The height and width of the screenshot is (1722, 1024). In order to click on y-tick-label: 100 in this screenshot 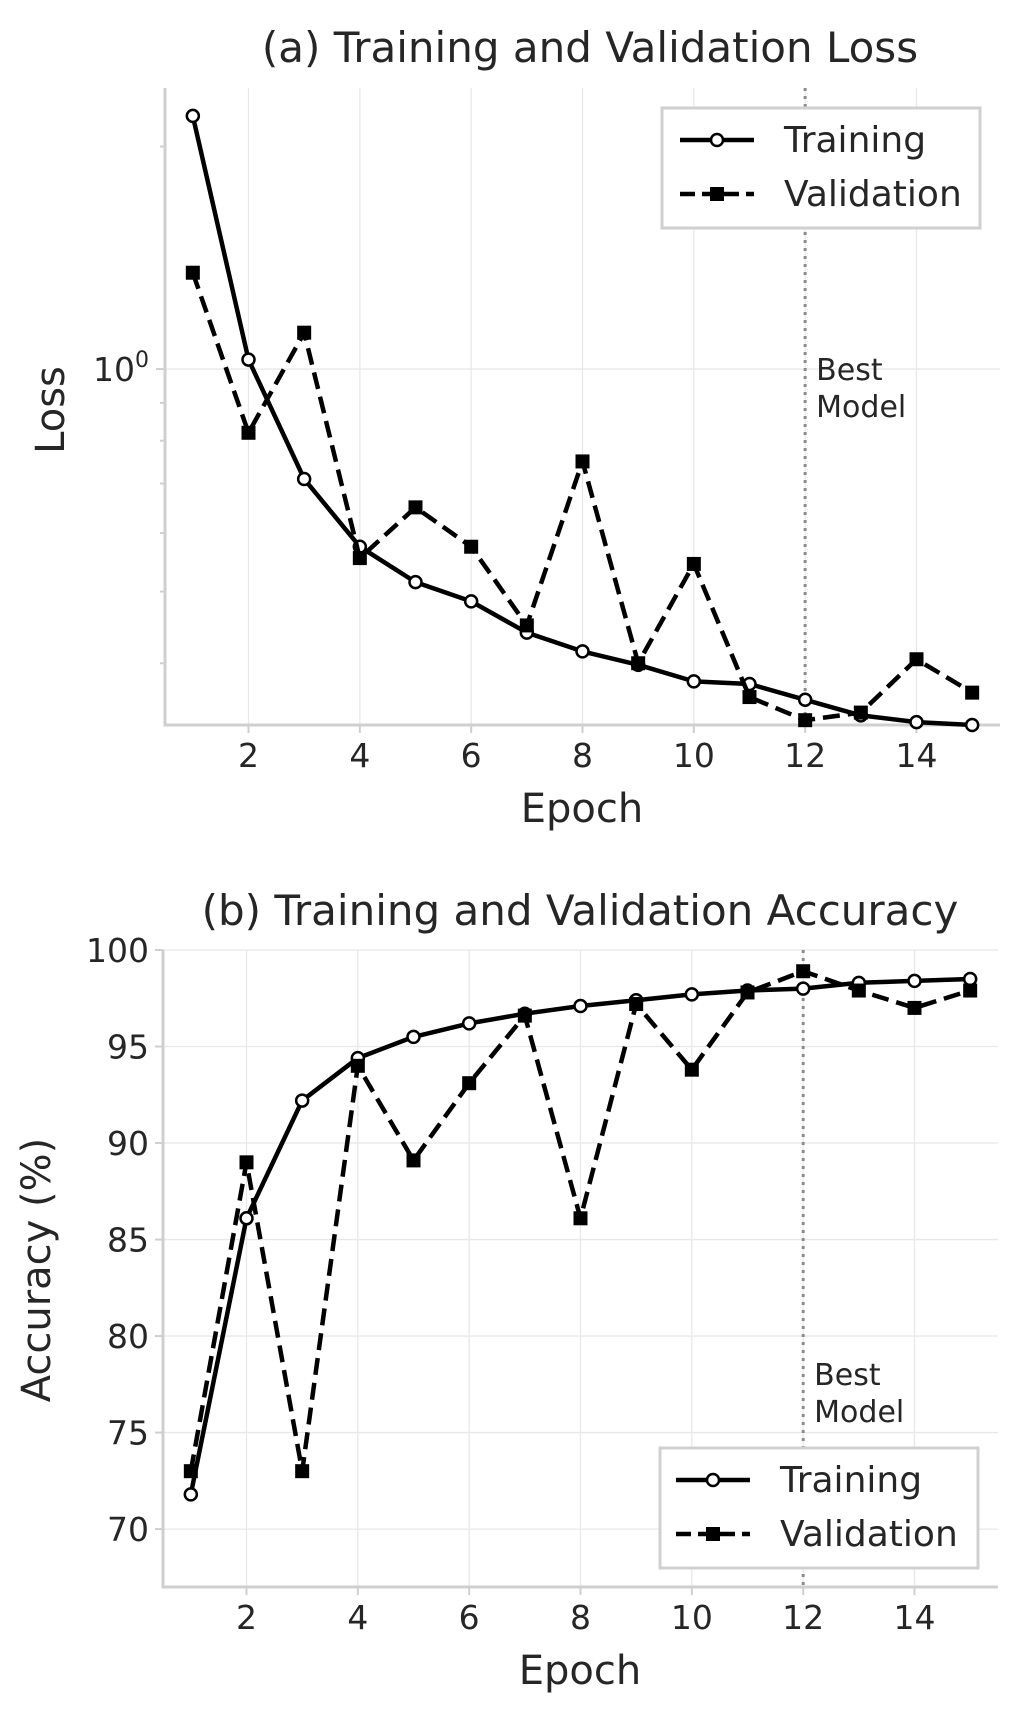, I will do `click(121, 368)`.